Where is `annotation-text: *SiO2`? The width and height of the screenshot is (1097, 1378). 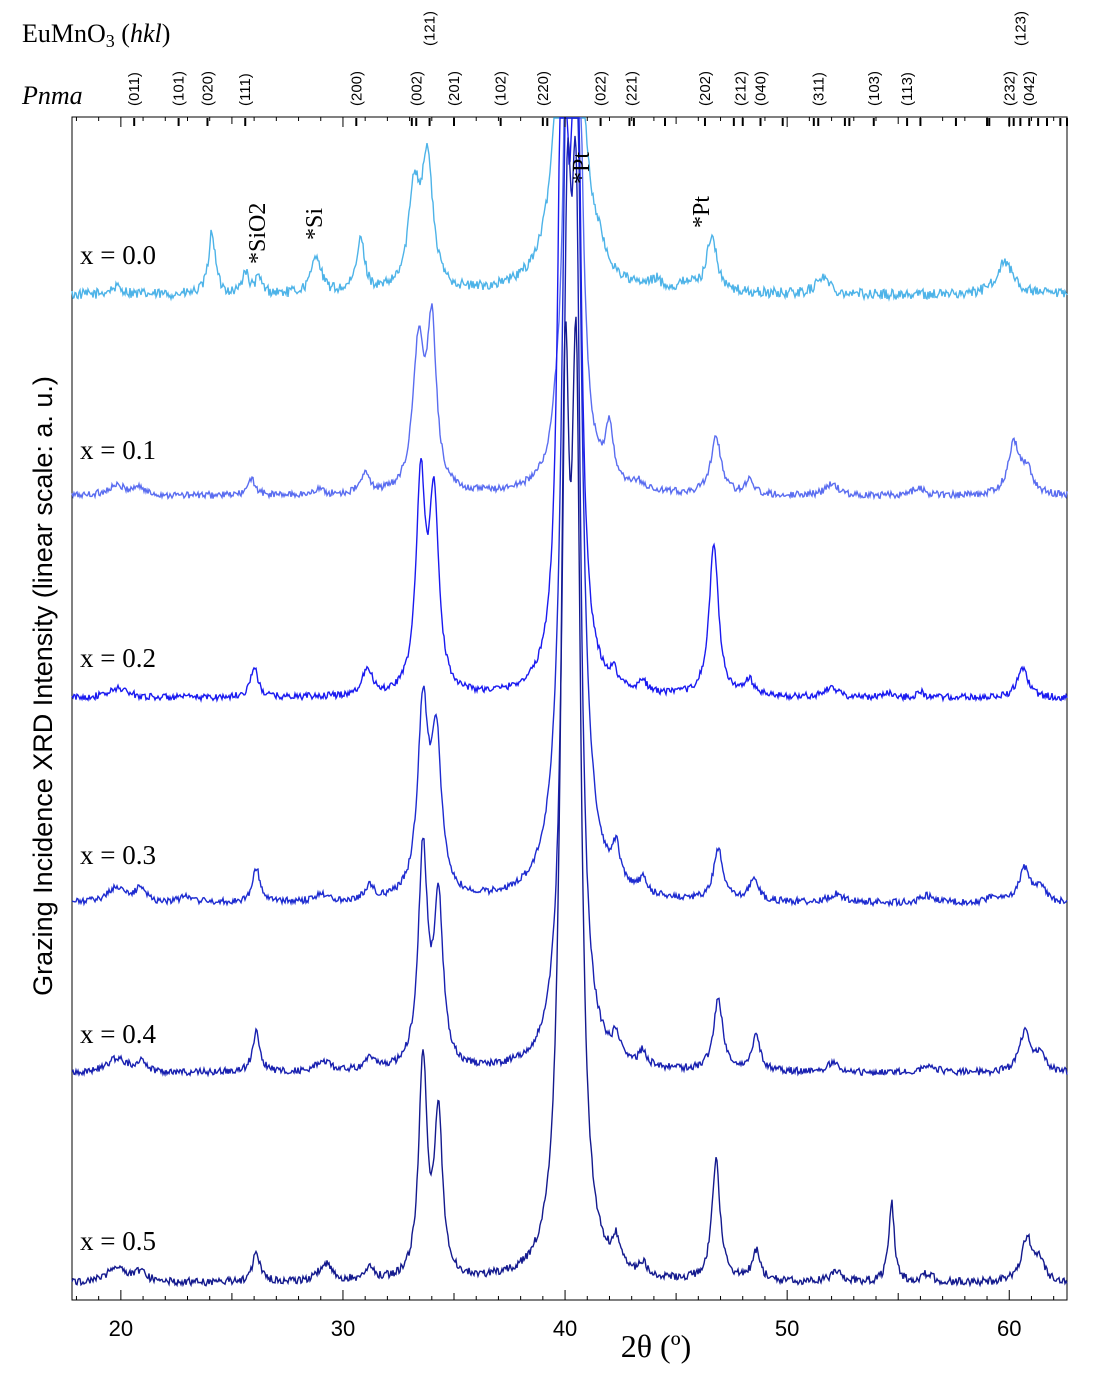
annotation-text: *SiO2 is located at coordinates (258, 233).